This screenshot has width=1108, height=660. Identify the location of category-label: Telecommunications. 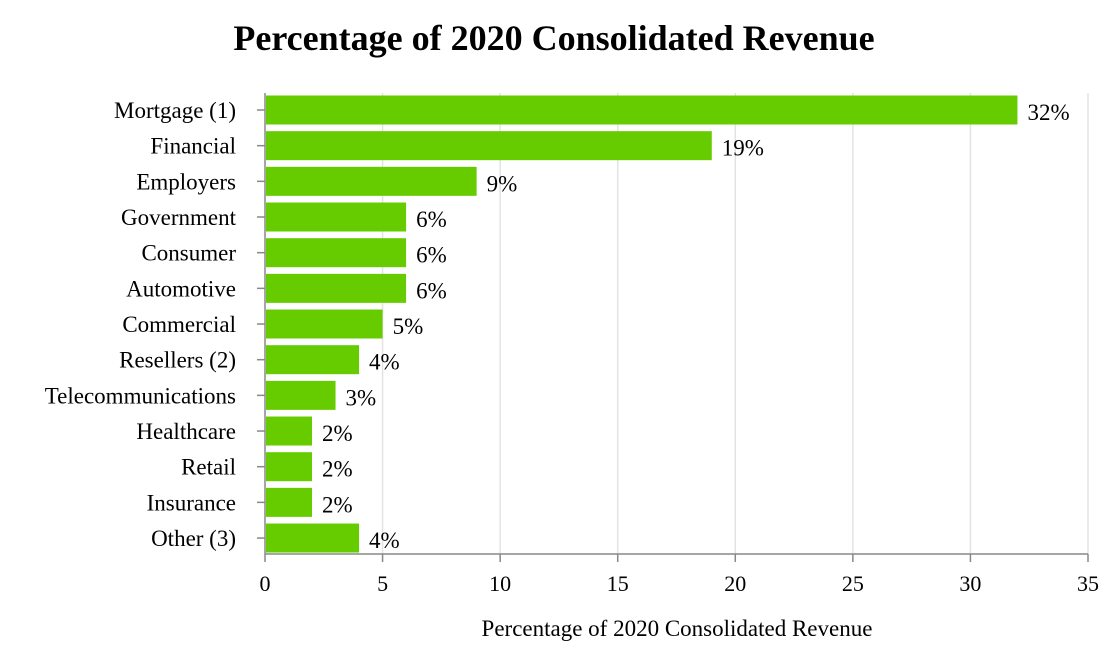
(140, 395).